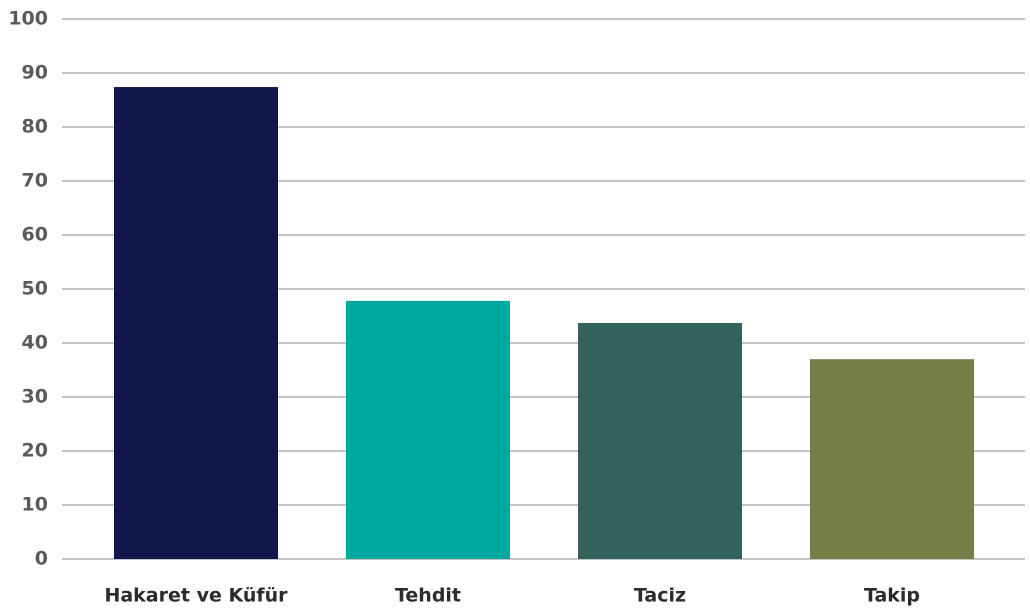 This screenshot has height=610, width=1030. I want to click on y-tick-label: 70, so click(35, 181).